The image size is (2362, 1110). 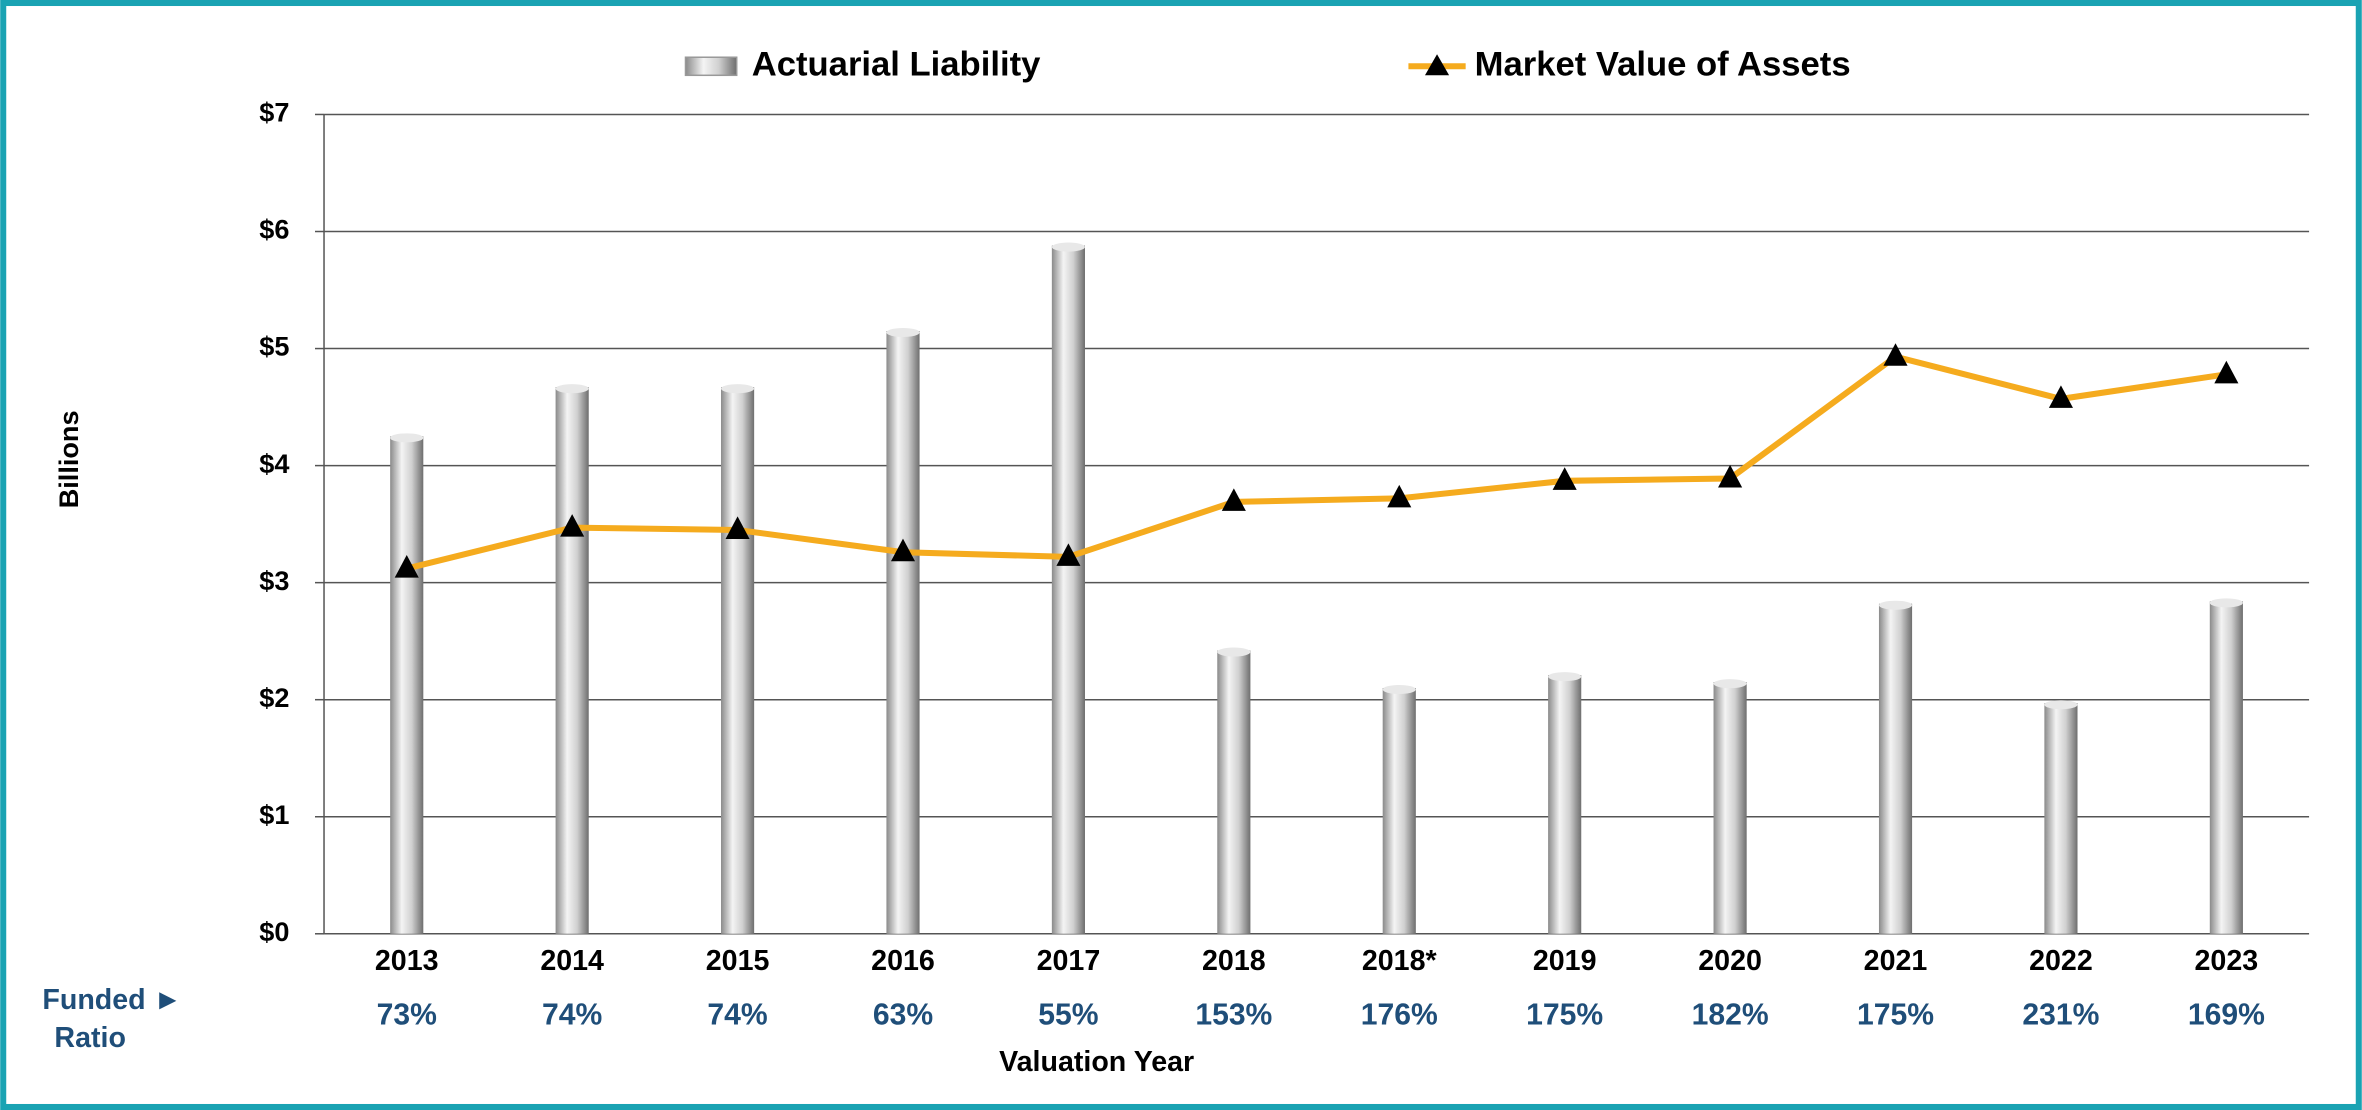 I want to click on x-tick-label: 2022, so click(x=2061, y=961).